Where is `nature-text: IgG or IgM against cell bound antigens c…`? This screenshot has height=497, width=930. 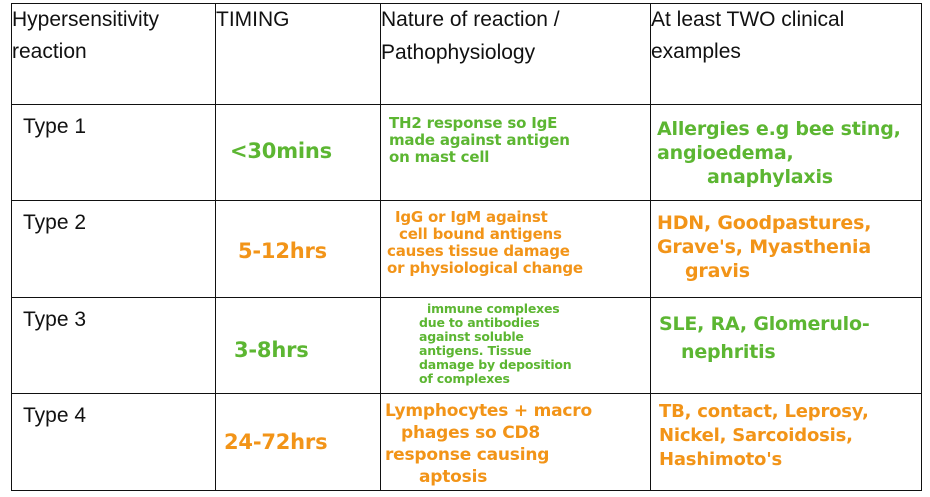 nature-text: IgG or IgM against cell bound antigens c… is located at coordinates (485, 243).